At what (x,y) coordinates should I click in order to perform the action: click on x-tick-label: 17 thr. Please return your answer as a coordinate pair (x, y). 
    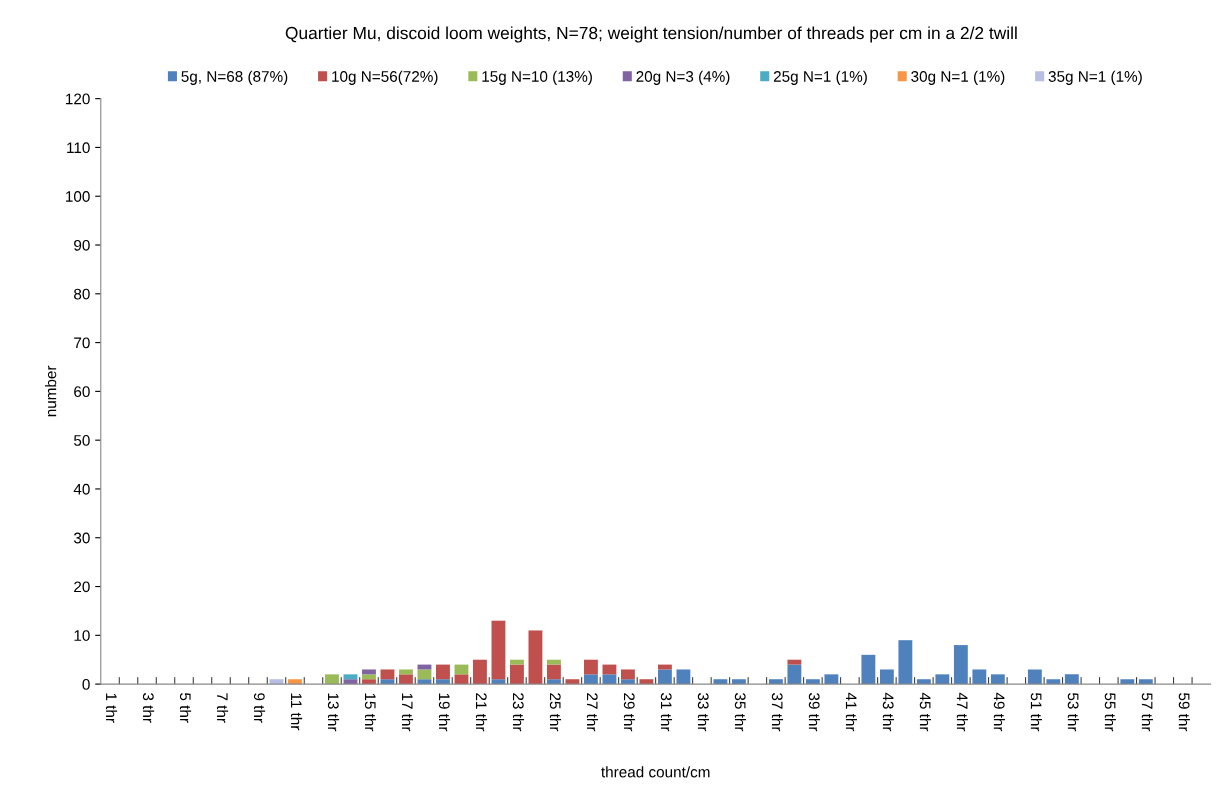
    Looking at the image, I should click on (407, 712).